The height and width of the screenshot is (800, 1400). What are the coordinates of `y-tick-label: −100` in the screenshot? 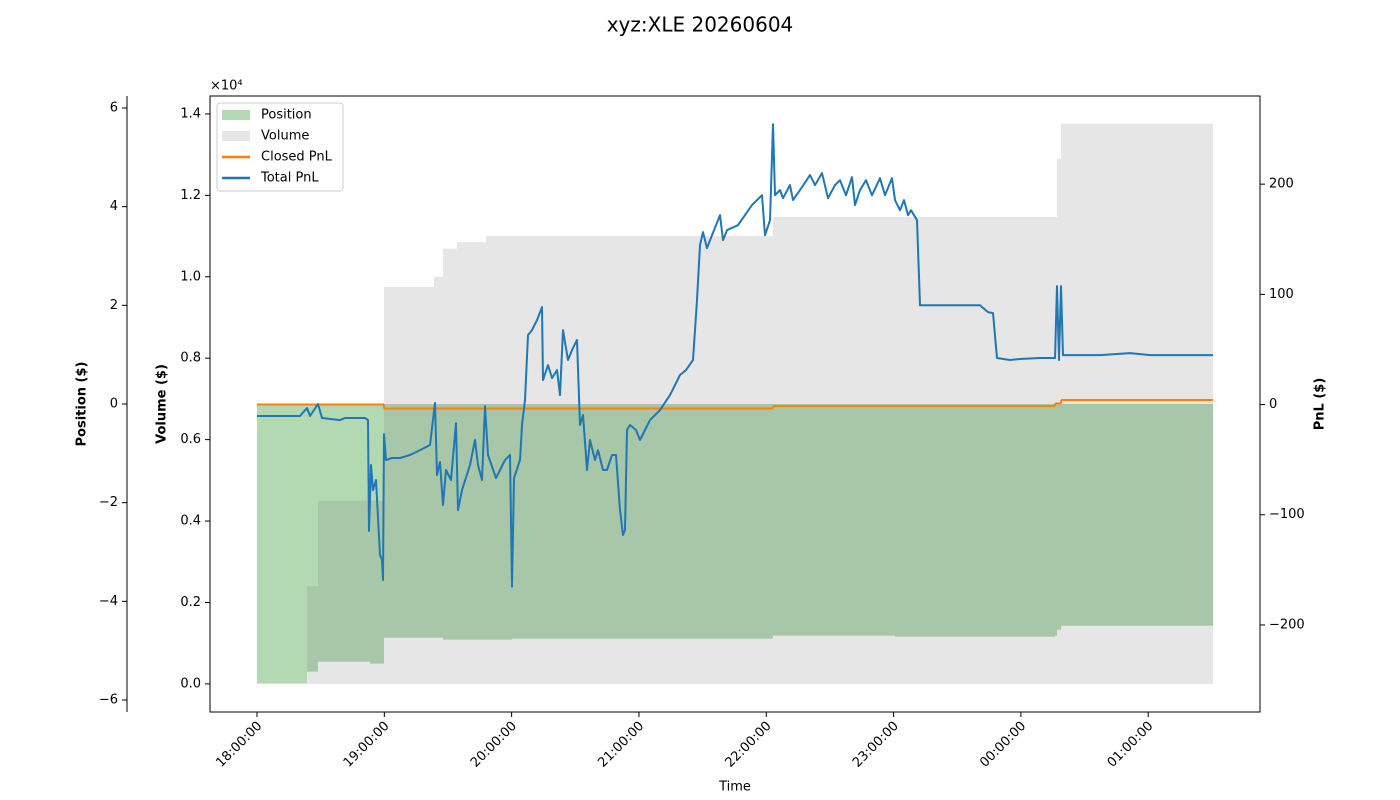 It's located at (1287, 514).